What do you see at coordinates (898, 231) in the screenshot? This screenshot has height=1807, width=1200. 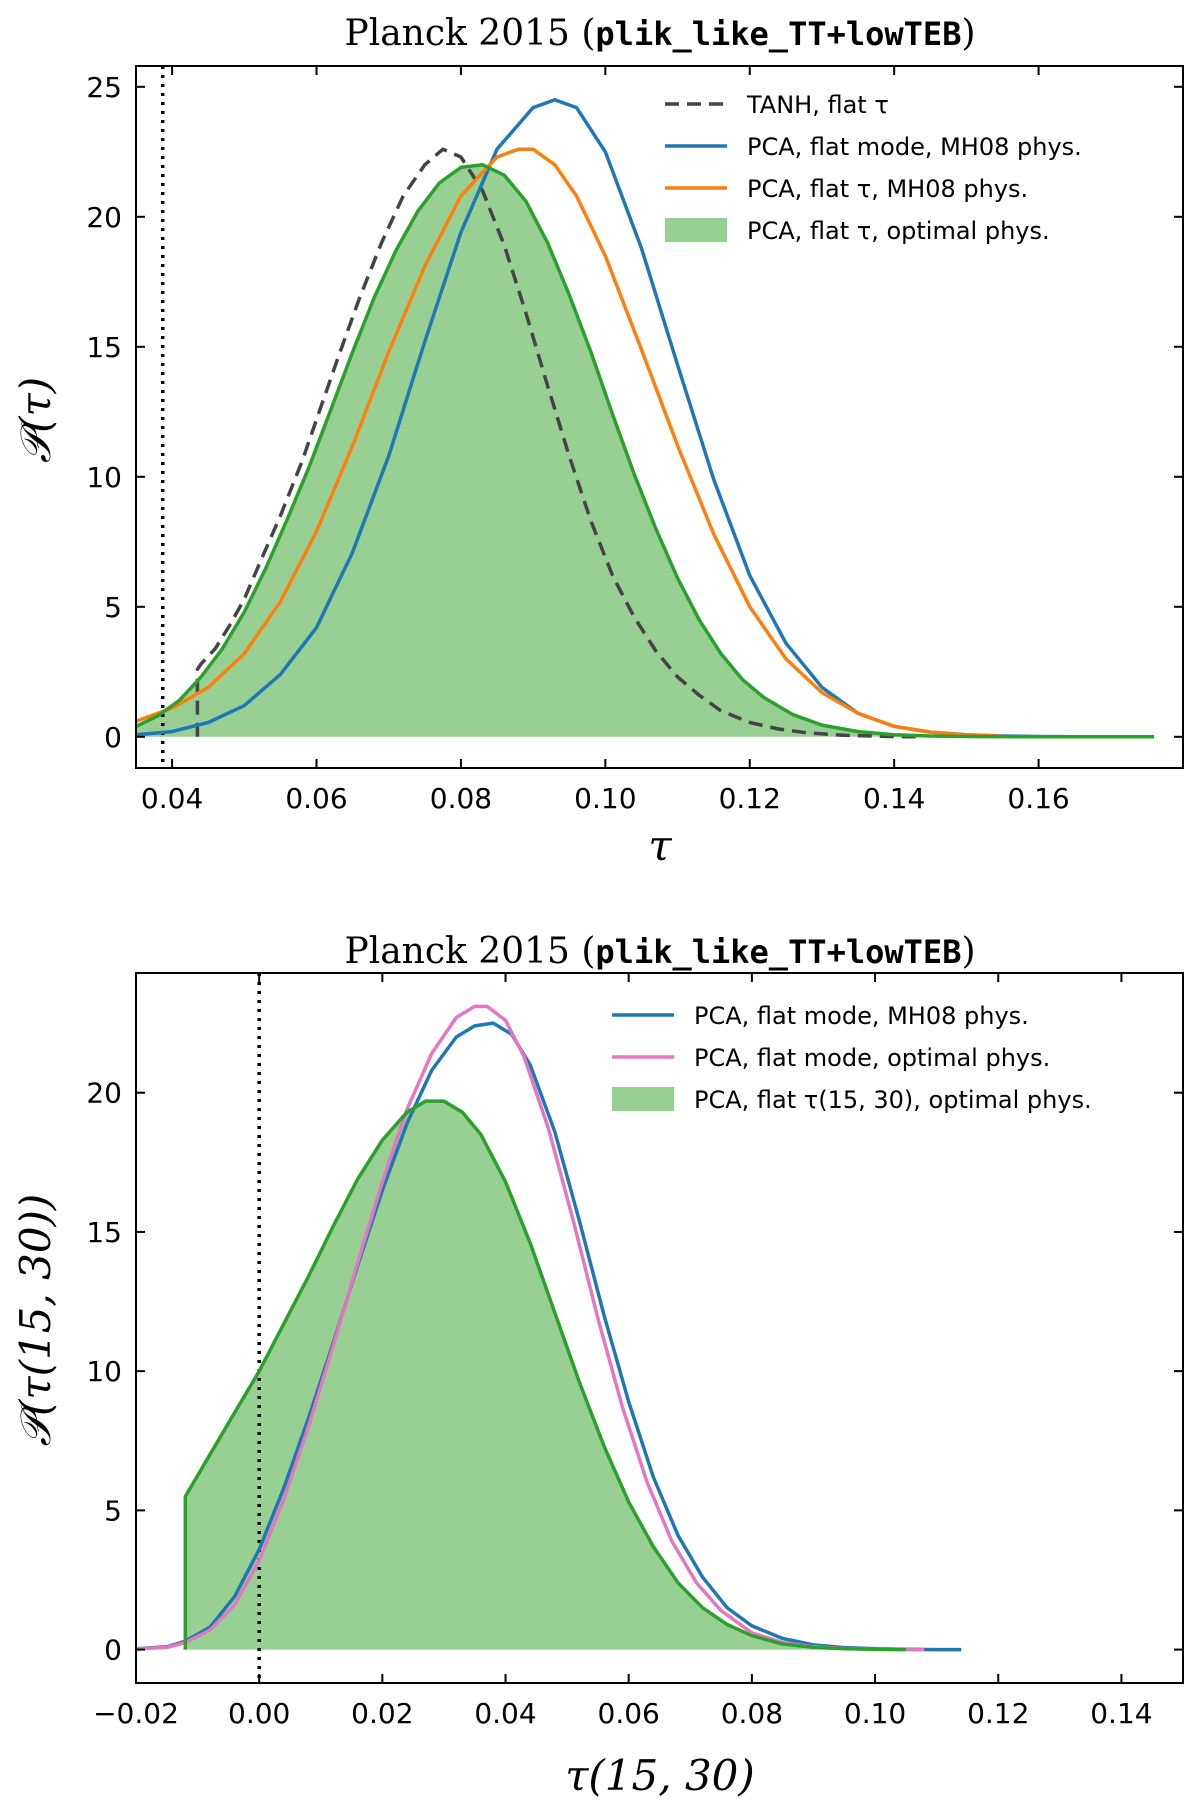 I see `top-legend-label-3: PCA, flat τ, optimal phys.` at bounding box center [898, 231].